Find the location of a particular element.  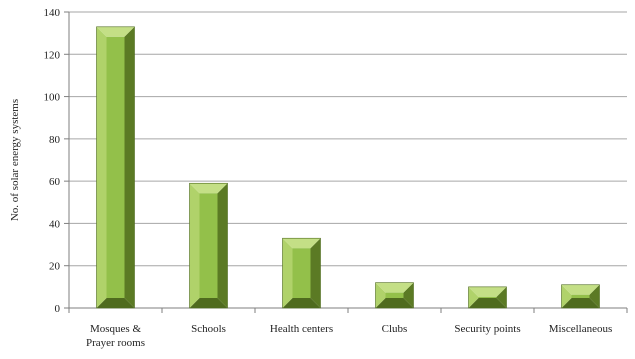

x-tick-label-line: Health centers is located at coordinates (301, 329).